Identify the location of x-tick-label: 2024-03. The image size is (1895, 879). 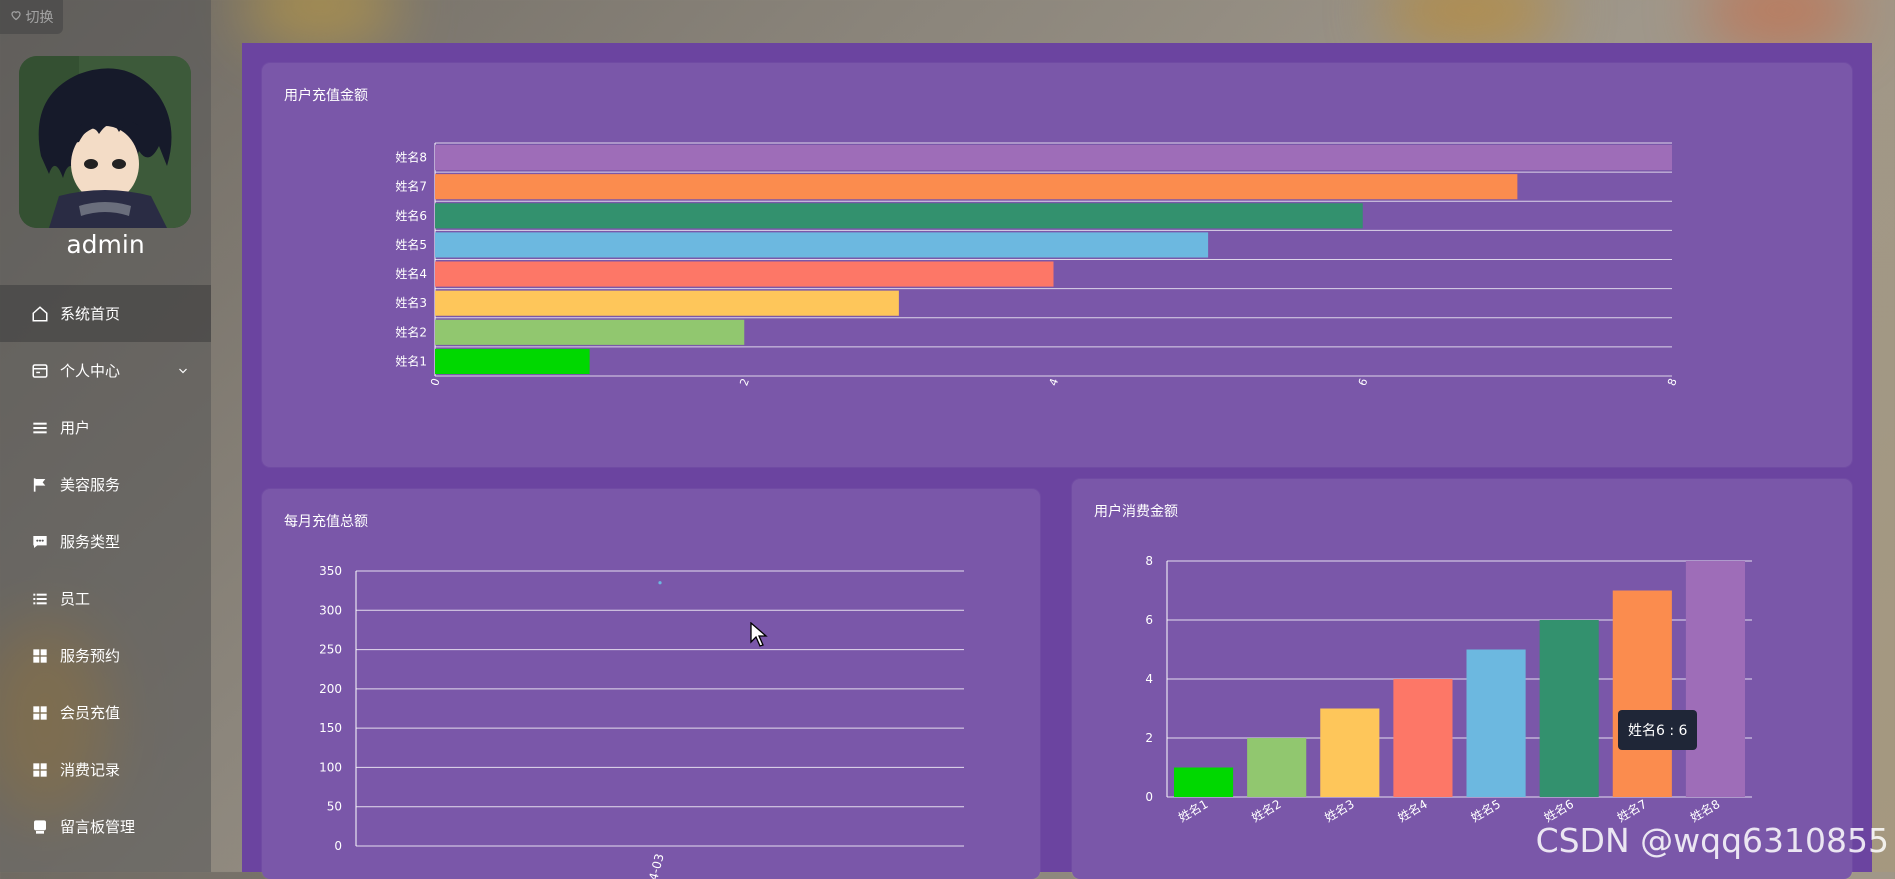
(653, 865).